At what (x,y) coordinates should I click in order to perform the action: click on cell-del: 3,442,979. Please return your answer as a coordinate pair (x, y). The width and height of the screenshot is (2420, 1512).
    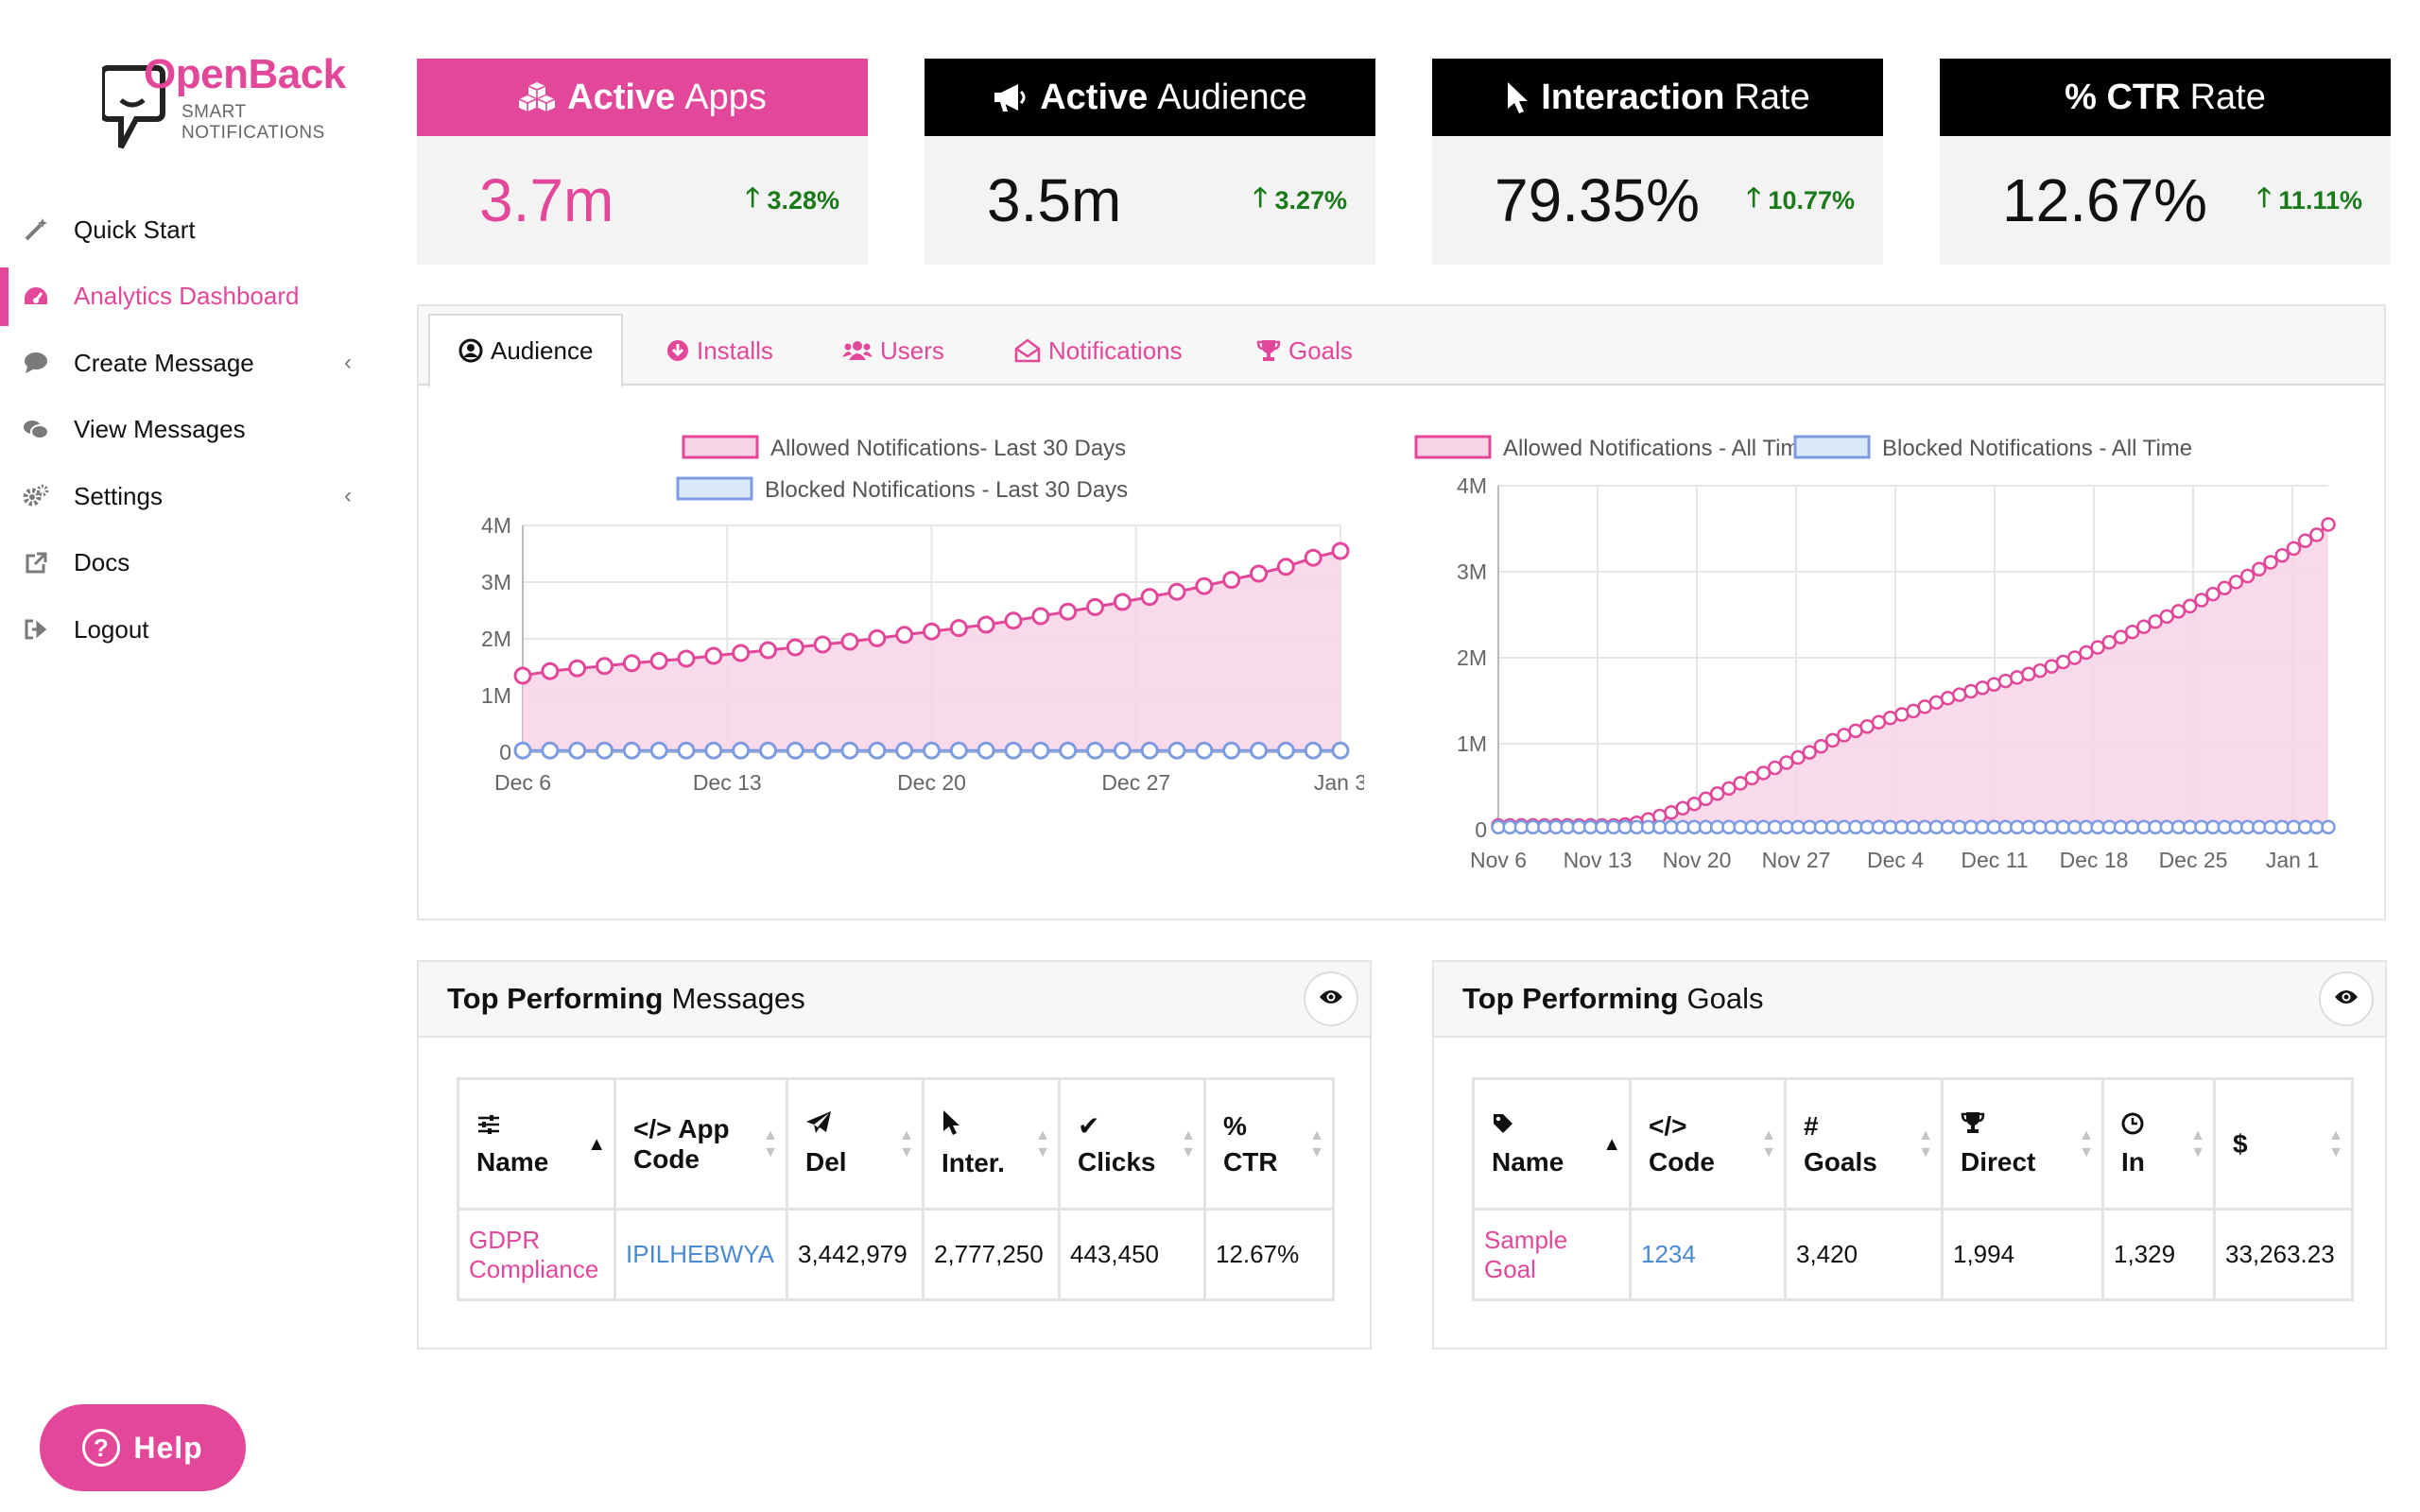
    Looking at the image, I should click on (856, 1254).